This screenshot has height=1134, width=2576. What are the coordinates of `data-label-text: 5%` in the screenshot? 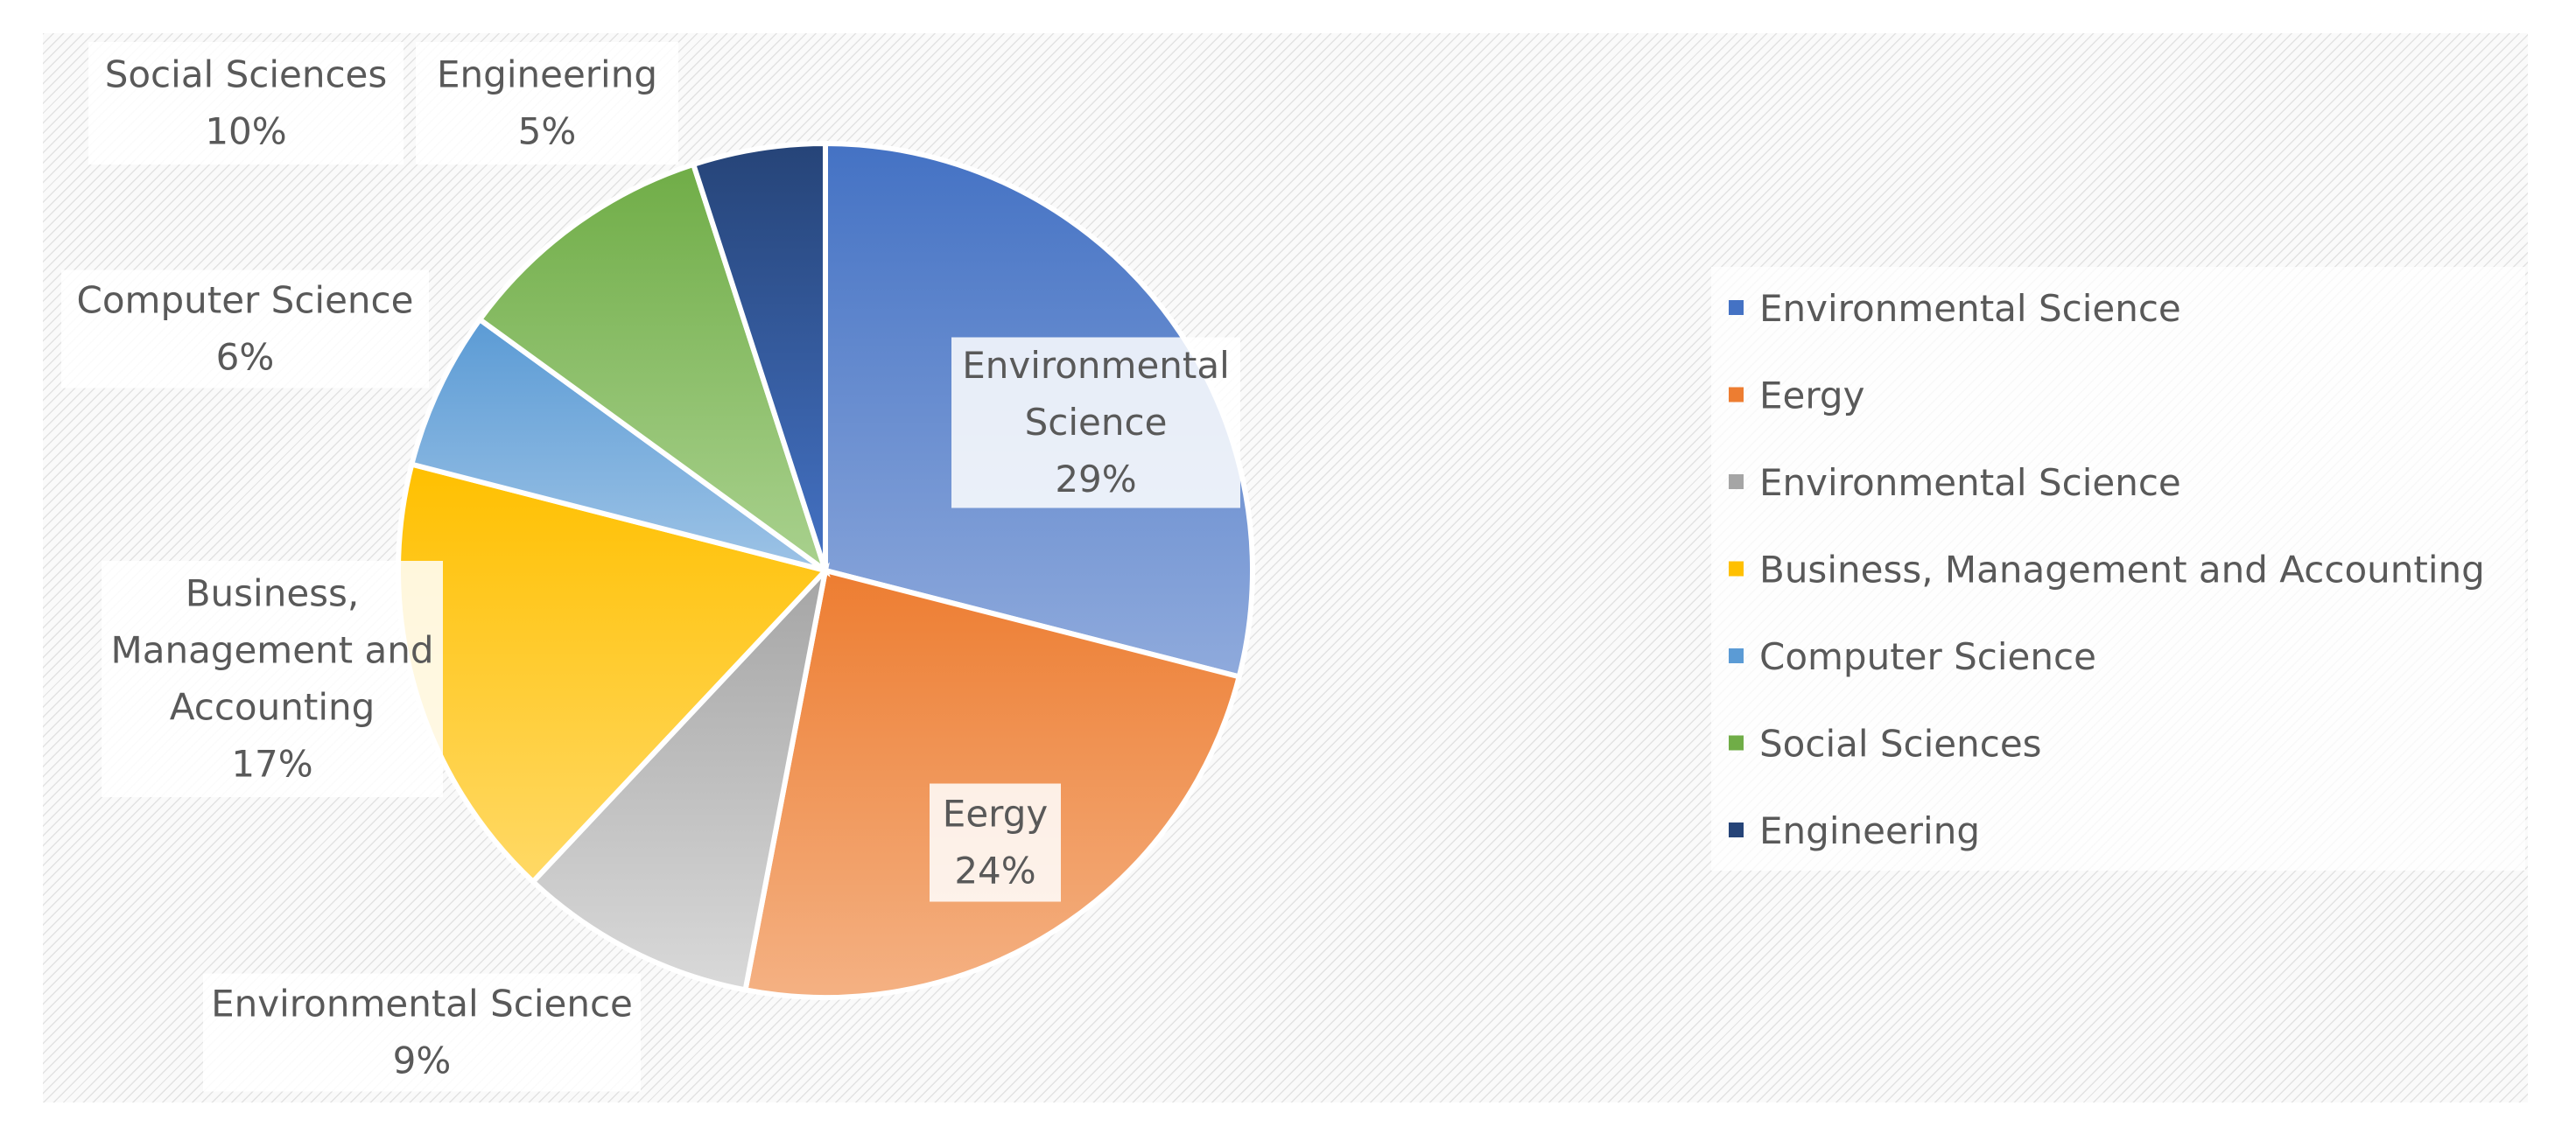 It's located at (547, 131).